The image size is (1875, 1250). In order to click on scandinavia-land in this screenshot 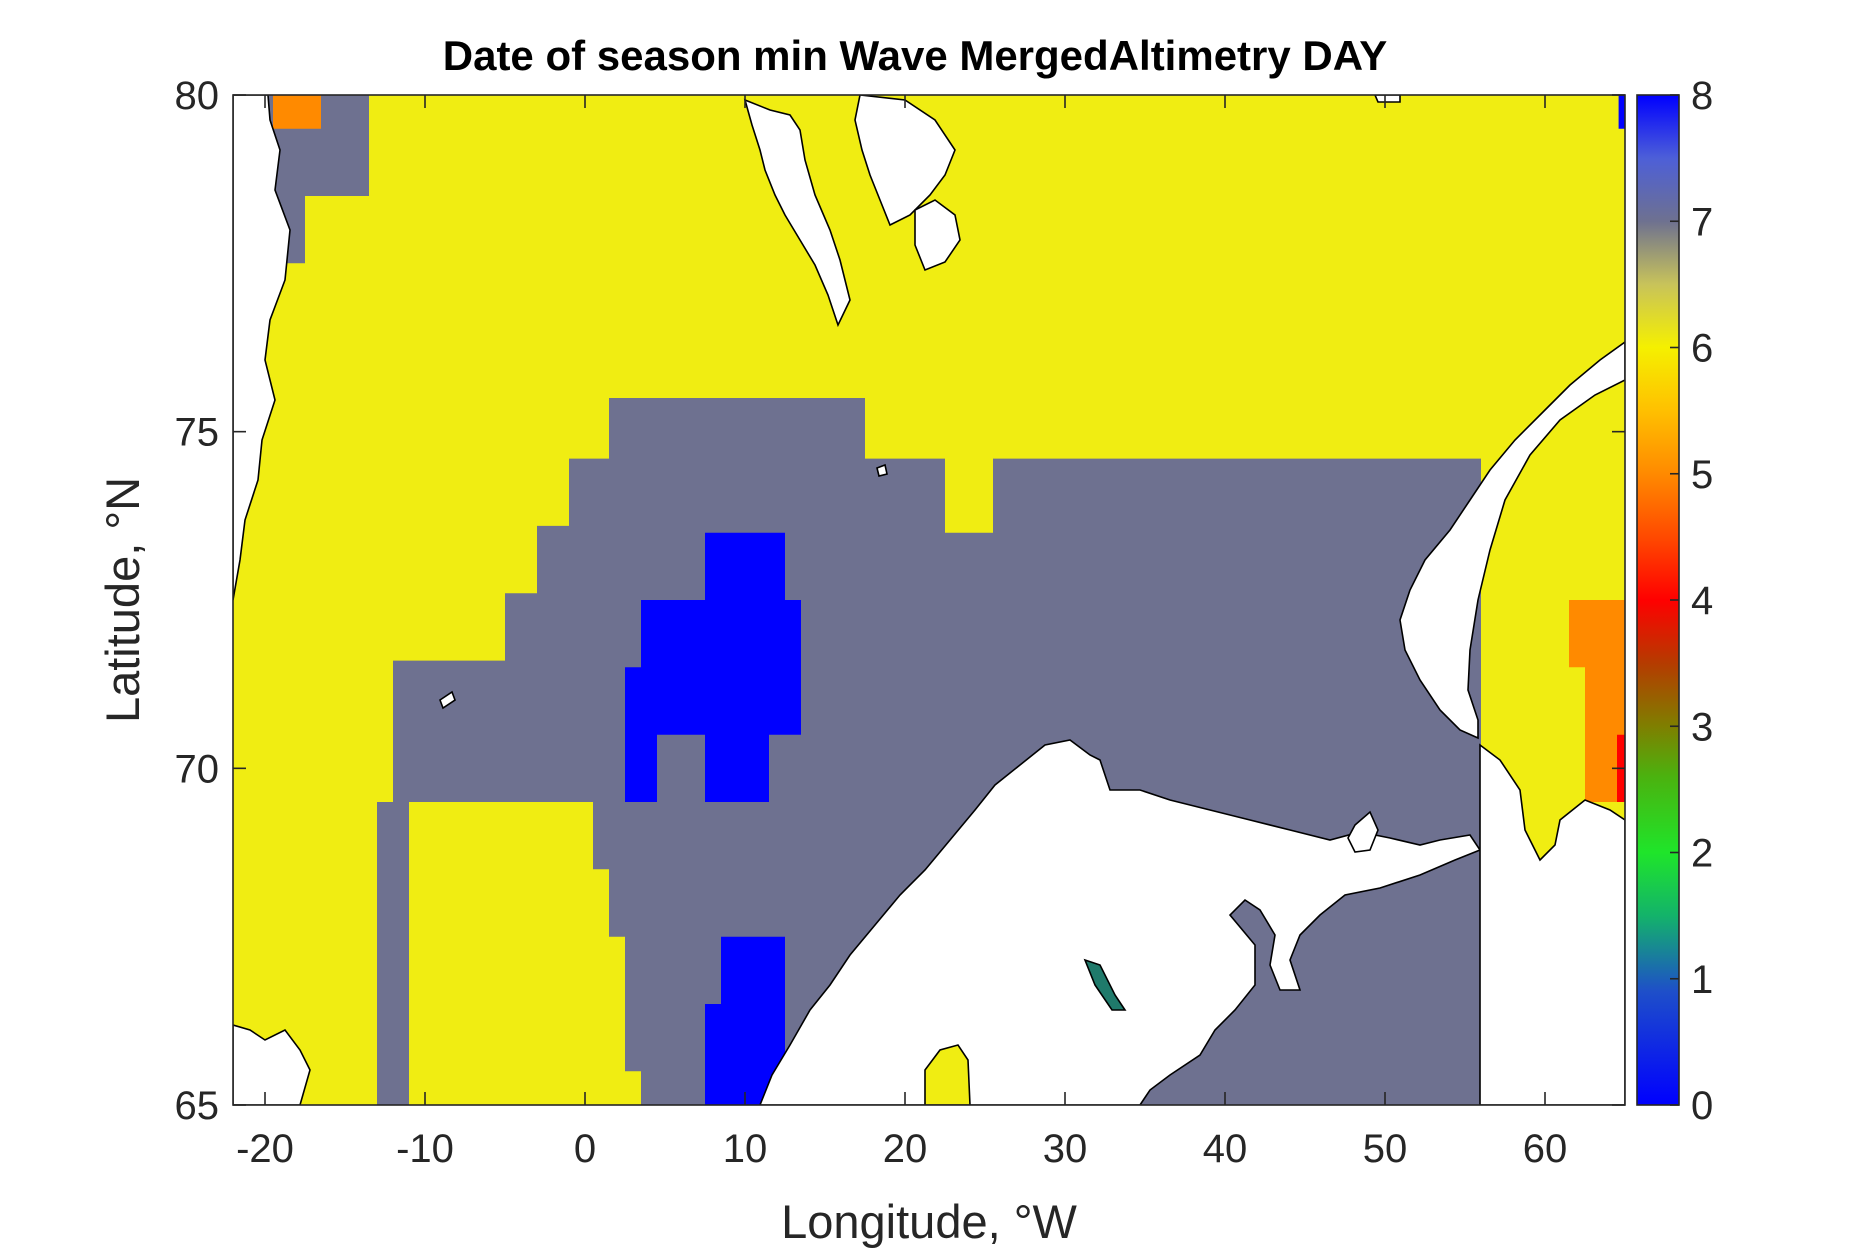, I will do `click(1120, 922)`.